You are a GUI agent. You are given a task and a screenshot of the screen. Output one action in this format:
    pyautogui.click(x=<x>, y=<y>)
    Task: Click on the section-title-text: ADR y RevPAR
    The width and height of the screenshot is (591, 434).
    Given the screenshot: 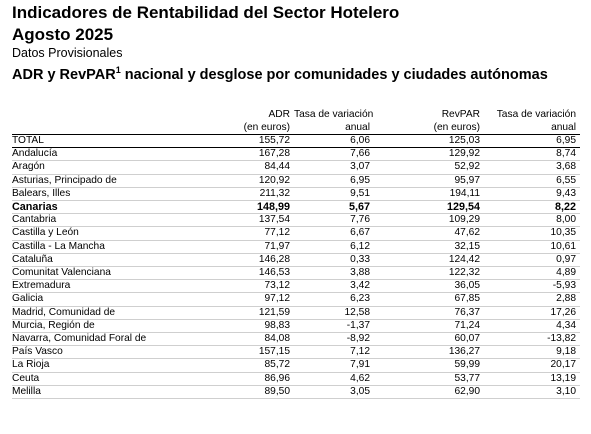 What is the action you would take?
    pyautogui.click(x=64, y=75)
    